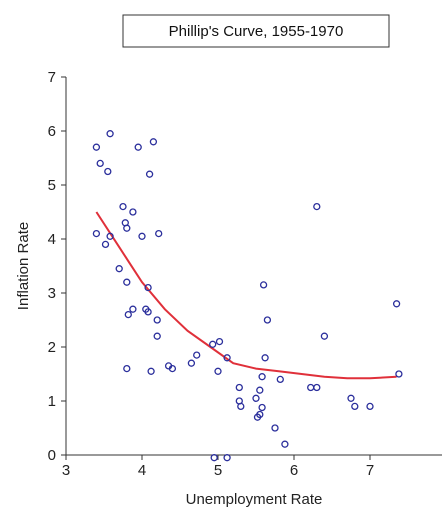  Describe the element at coordinates (52, 77) in the screenshot. I see `y-tick-label: 7` at that location.